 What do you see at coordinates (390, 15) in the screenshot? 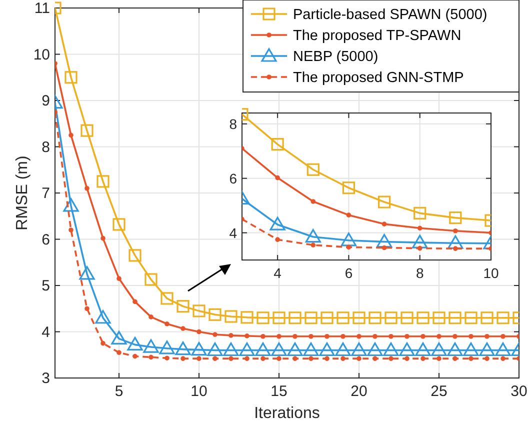
I see `legend-label: Particle-based SPAWN (5000)` at bounding box center [390, 15].